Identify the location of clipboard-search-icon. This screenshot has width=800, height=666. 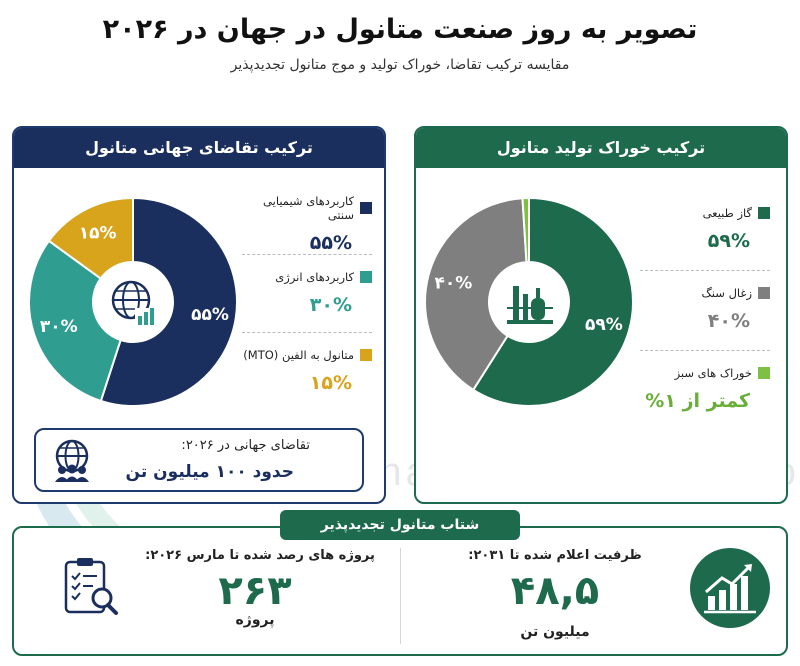
(91, 586).